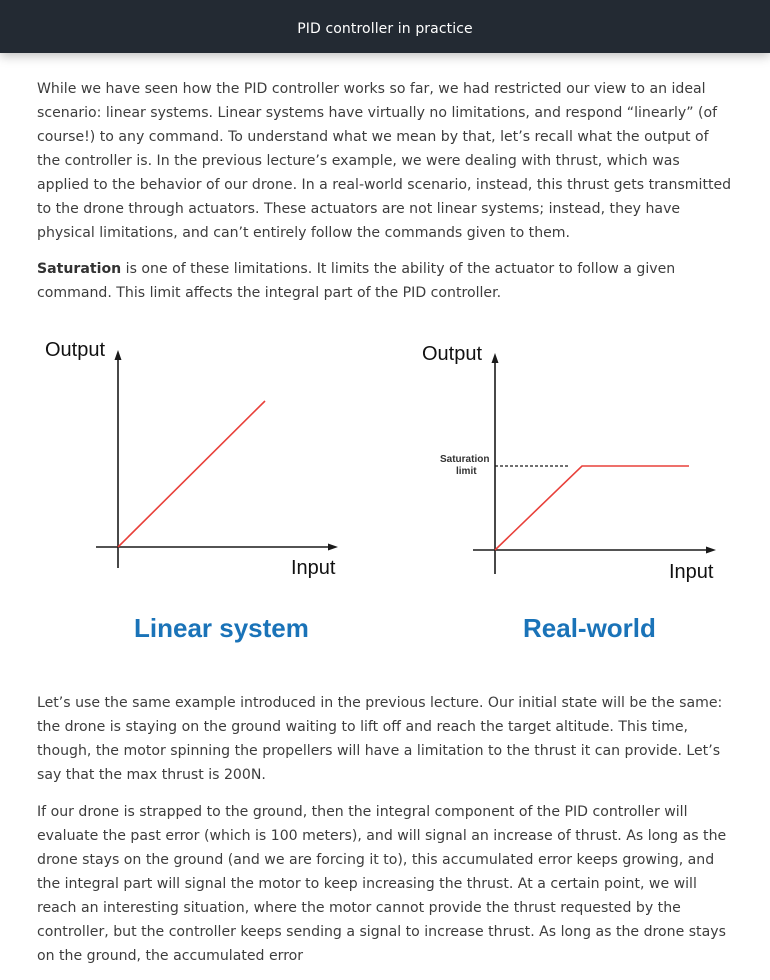 The height and width of the screenshot is (980, 770). I want to click on saturation-label-line1: Saturation, so click(464, 459).